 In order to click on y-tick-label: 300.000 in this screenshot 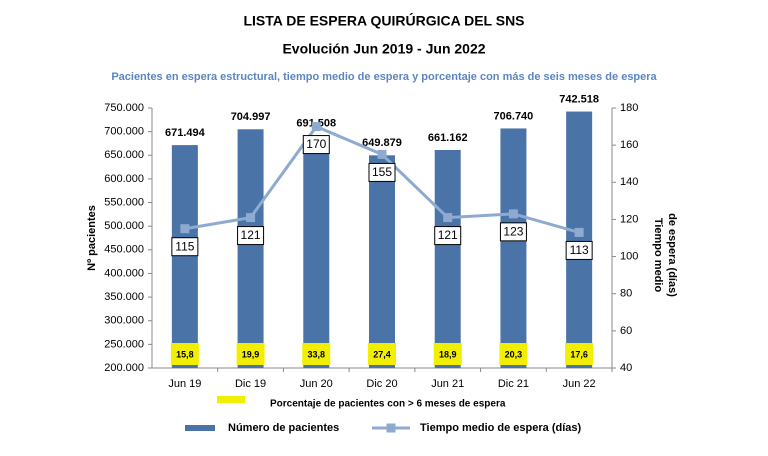, I will do `click(124, 321)`.